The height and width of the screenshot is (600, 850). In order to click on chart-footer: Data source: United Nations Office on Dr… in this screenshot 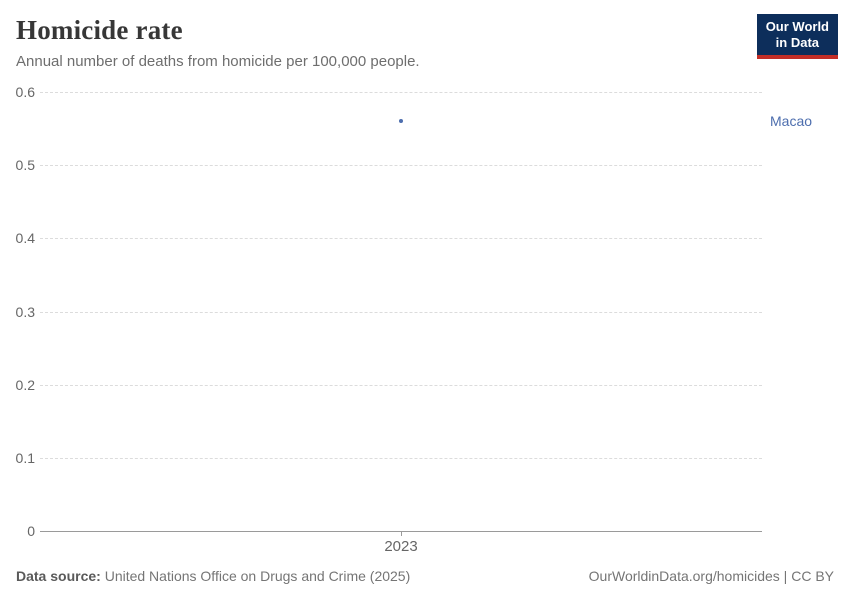, I will do `click(425, 576)`.